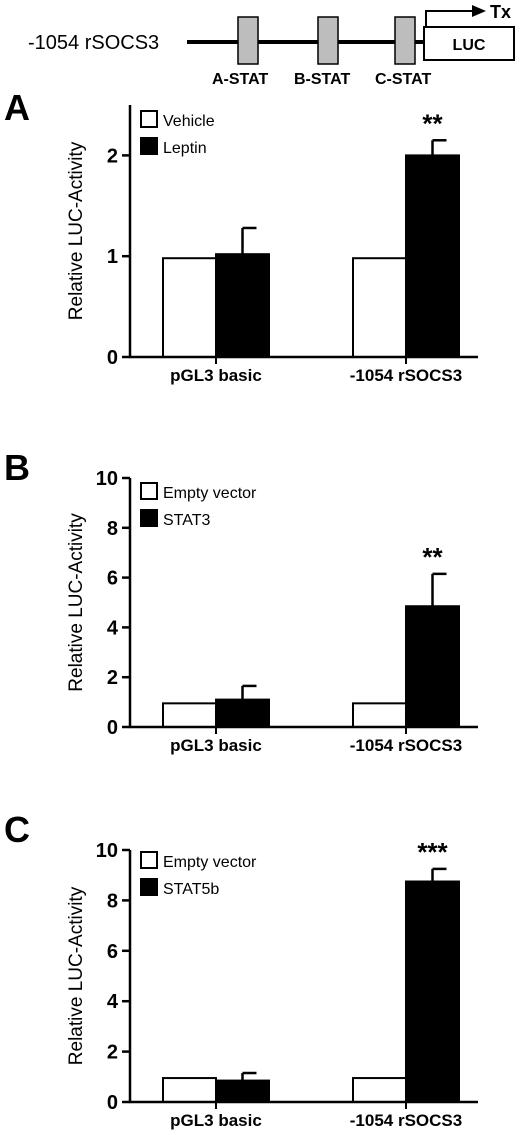 The width and height of the screenshot is (520, 1135). Describe the element at coordinates (328, 40) in the screenshot. I see `b-stat-box` at that location.